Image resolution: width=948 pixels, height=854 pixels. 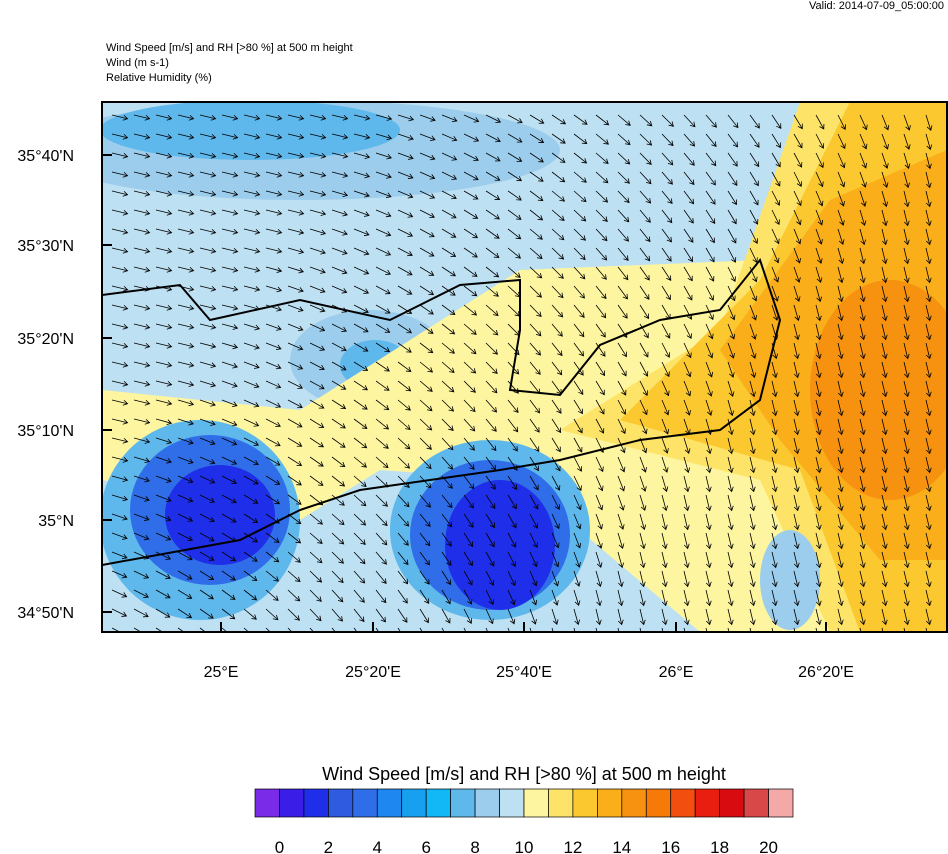 I want to click on colorbar-label: 10, so click(x=524, y=846).